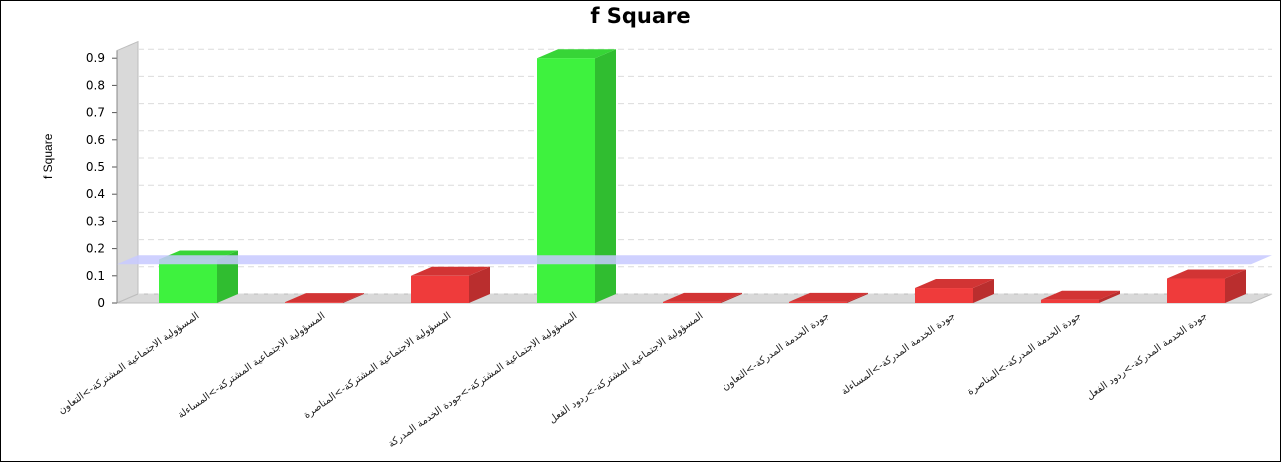 The image size is (1281, 462). I want to click on y-tick-label: 0.5, so click(95, 167).